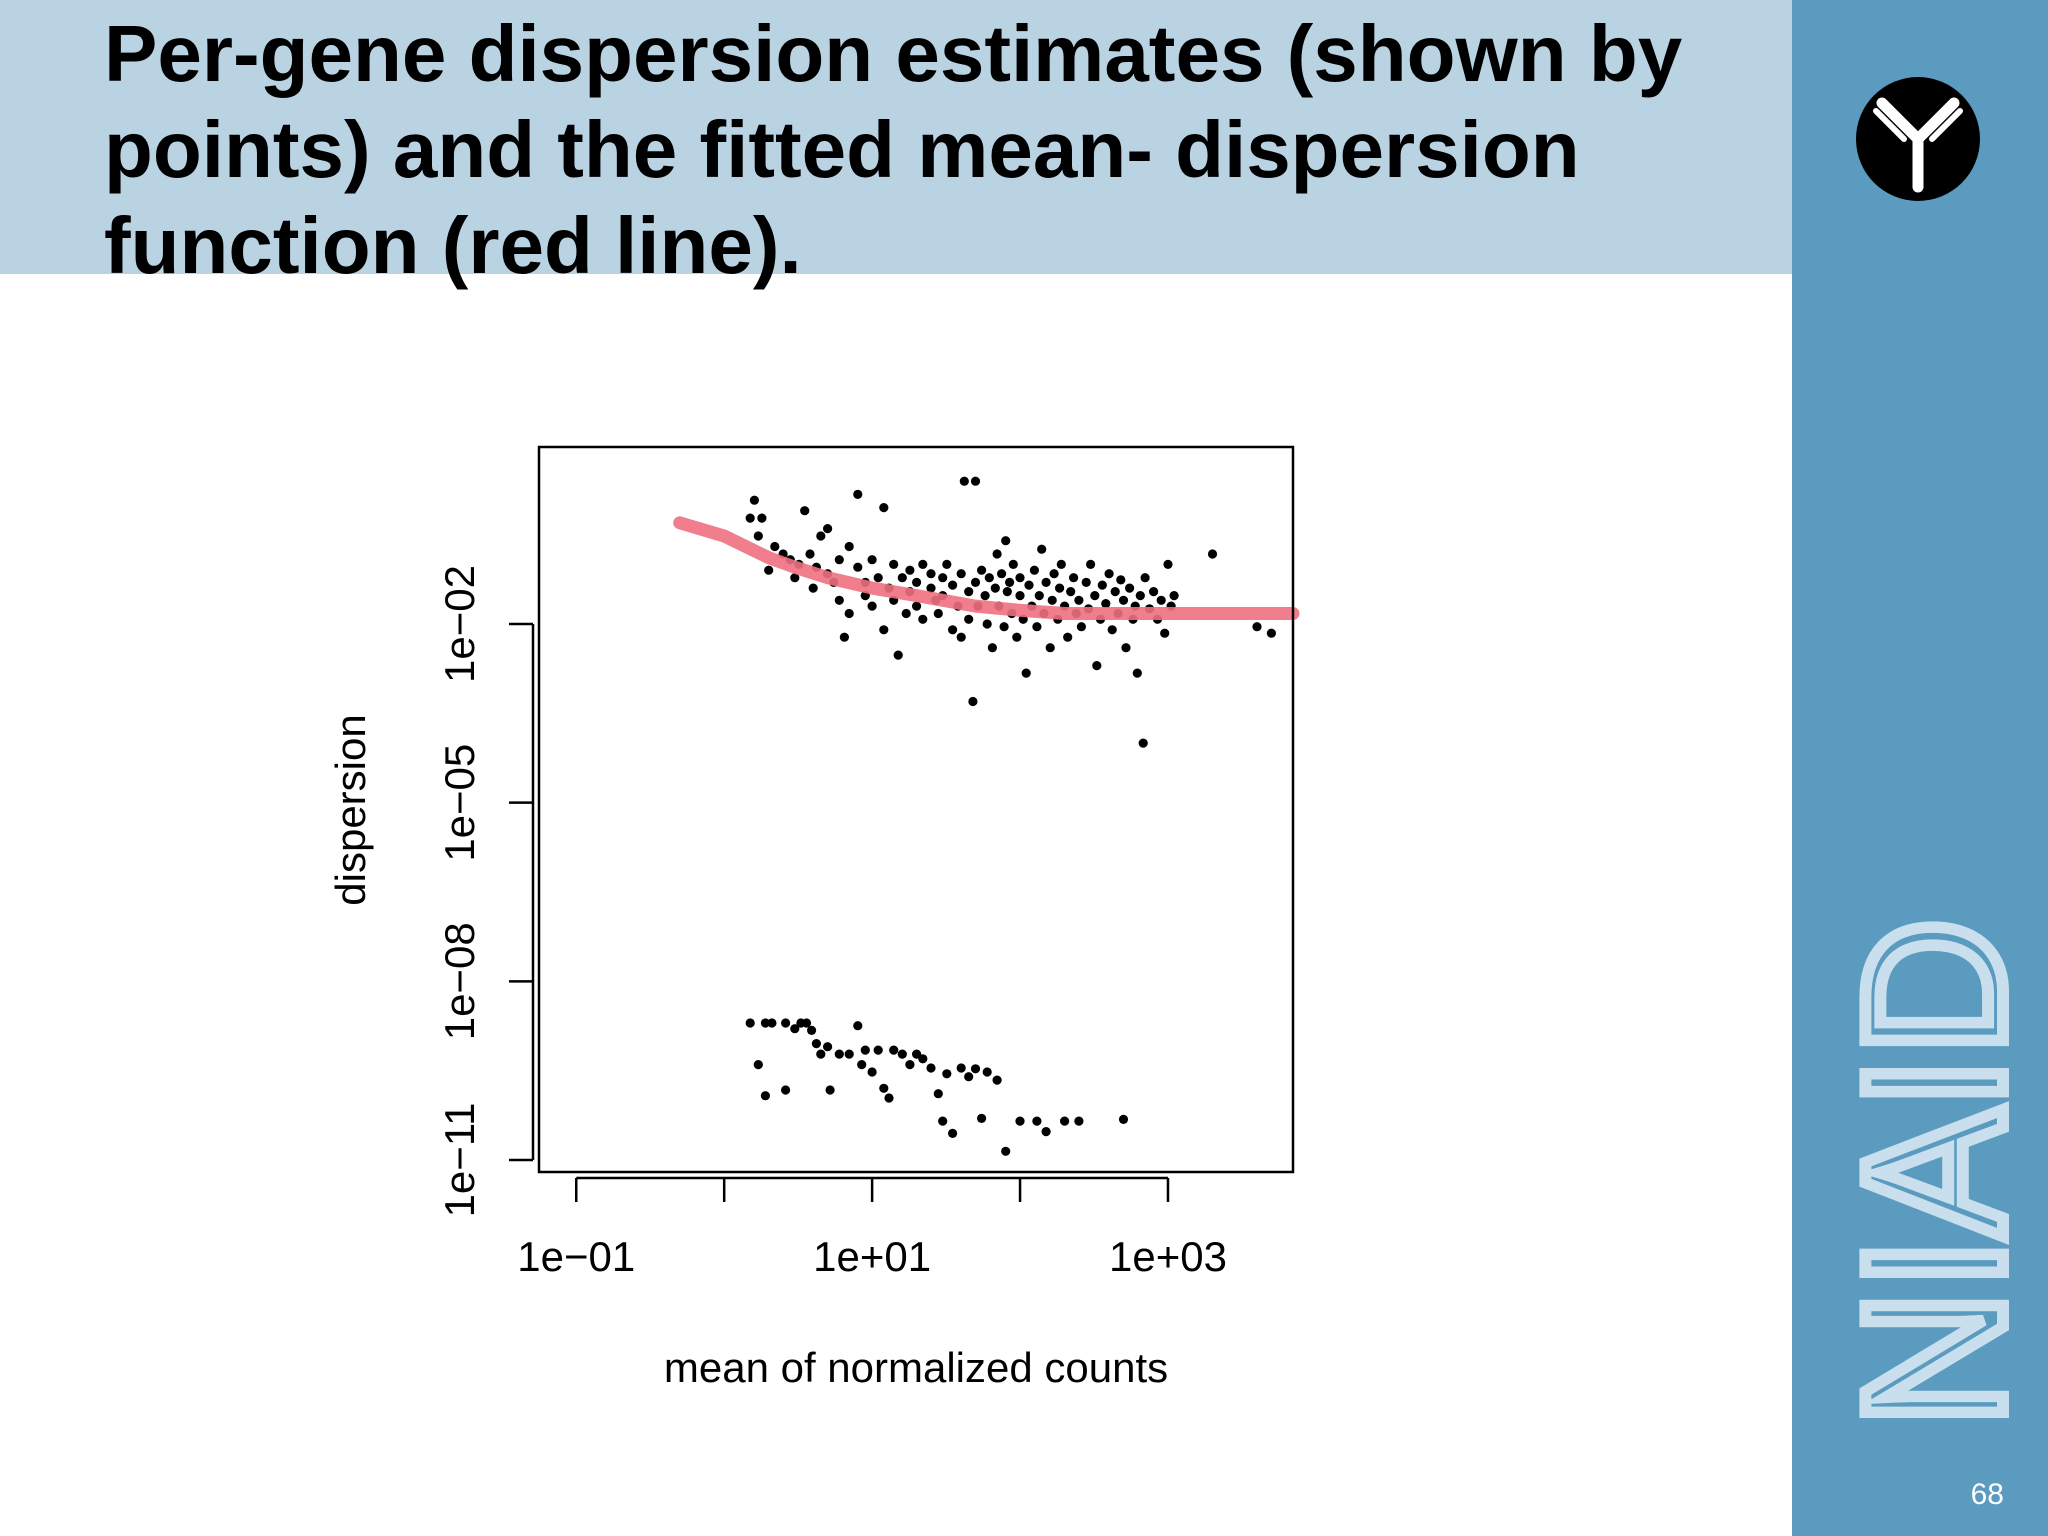 The height and width of the screenshot is (1536, 2048). Describe the element at coordinates (459, 624) in the screenshot. I see `y-tick-label: 1e−02` at that location.